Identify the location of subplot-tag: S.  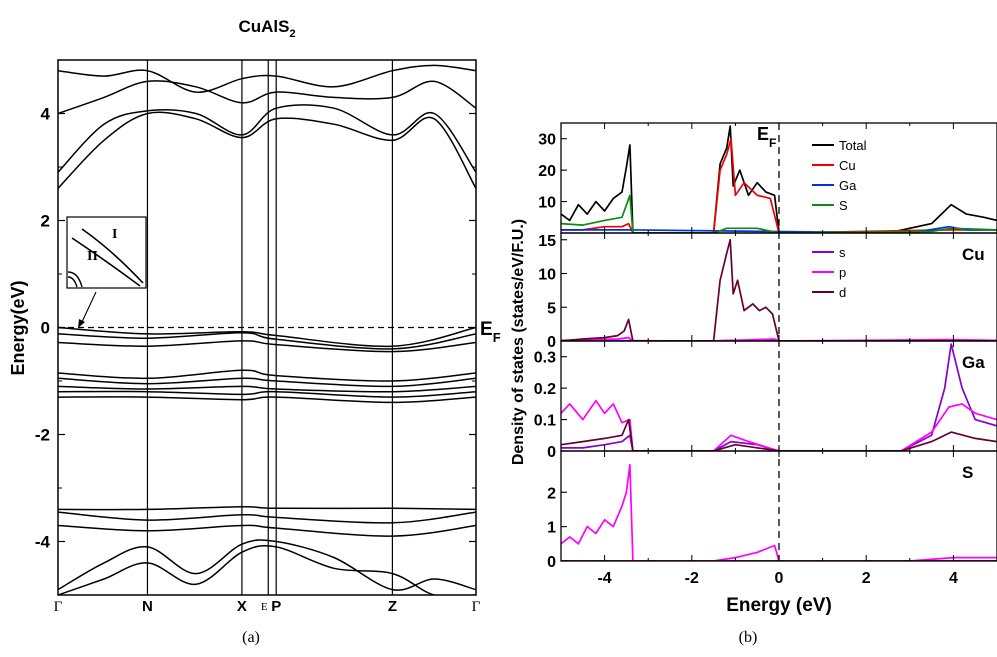
(967, 472).